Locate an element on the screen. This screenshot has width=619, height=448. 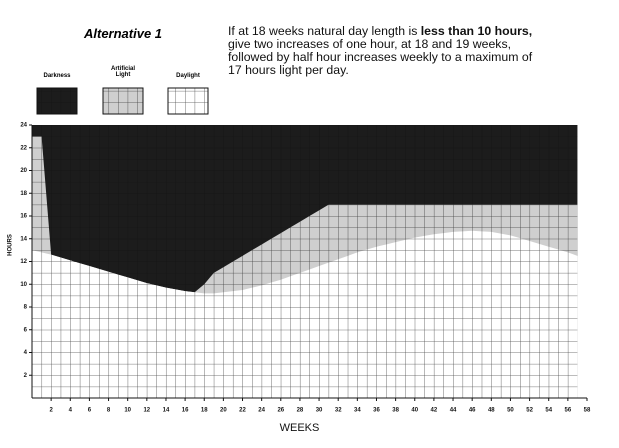
x-tick-label: 36 is located at coordinates (376, 411).